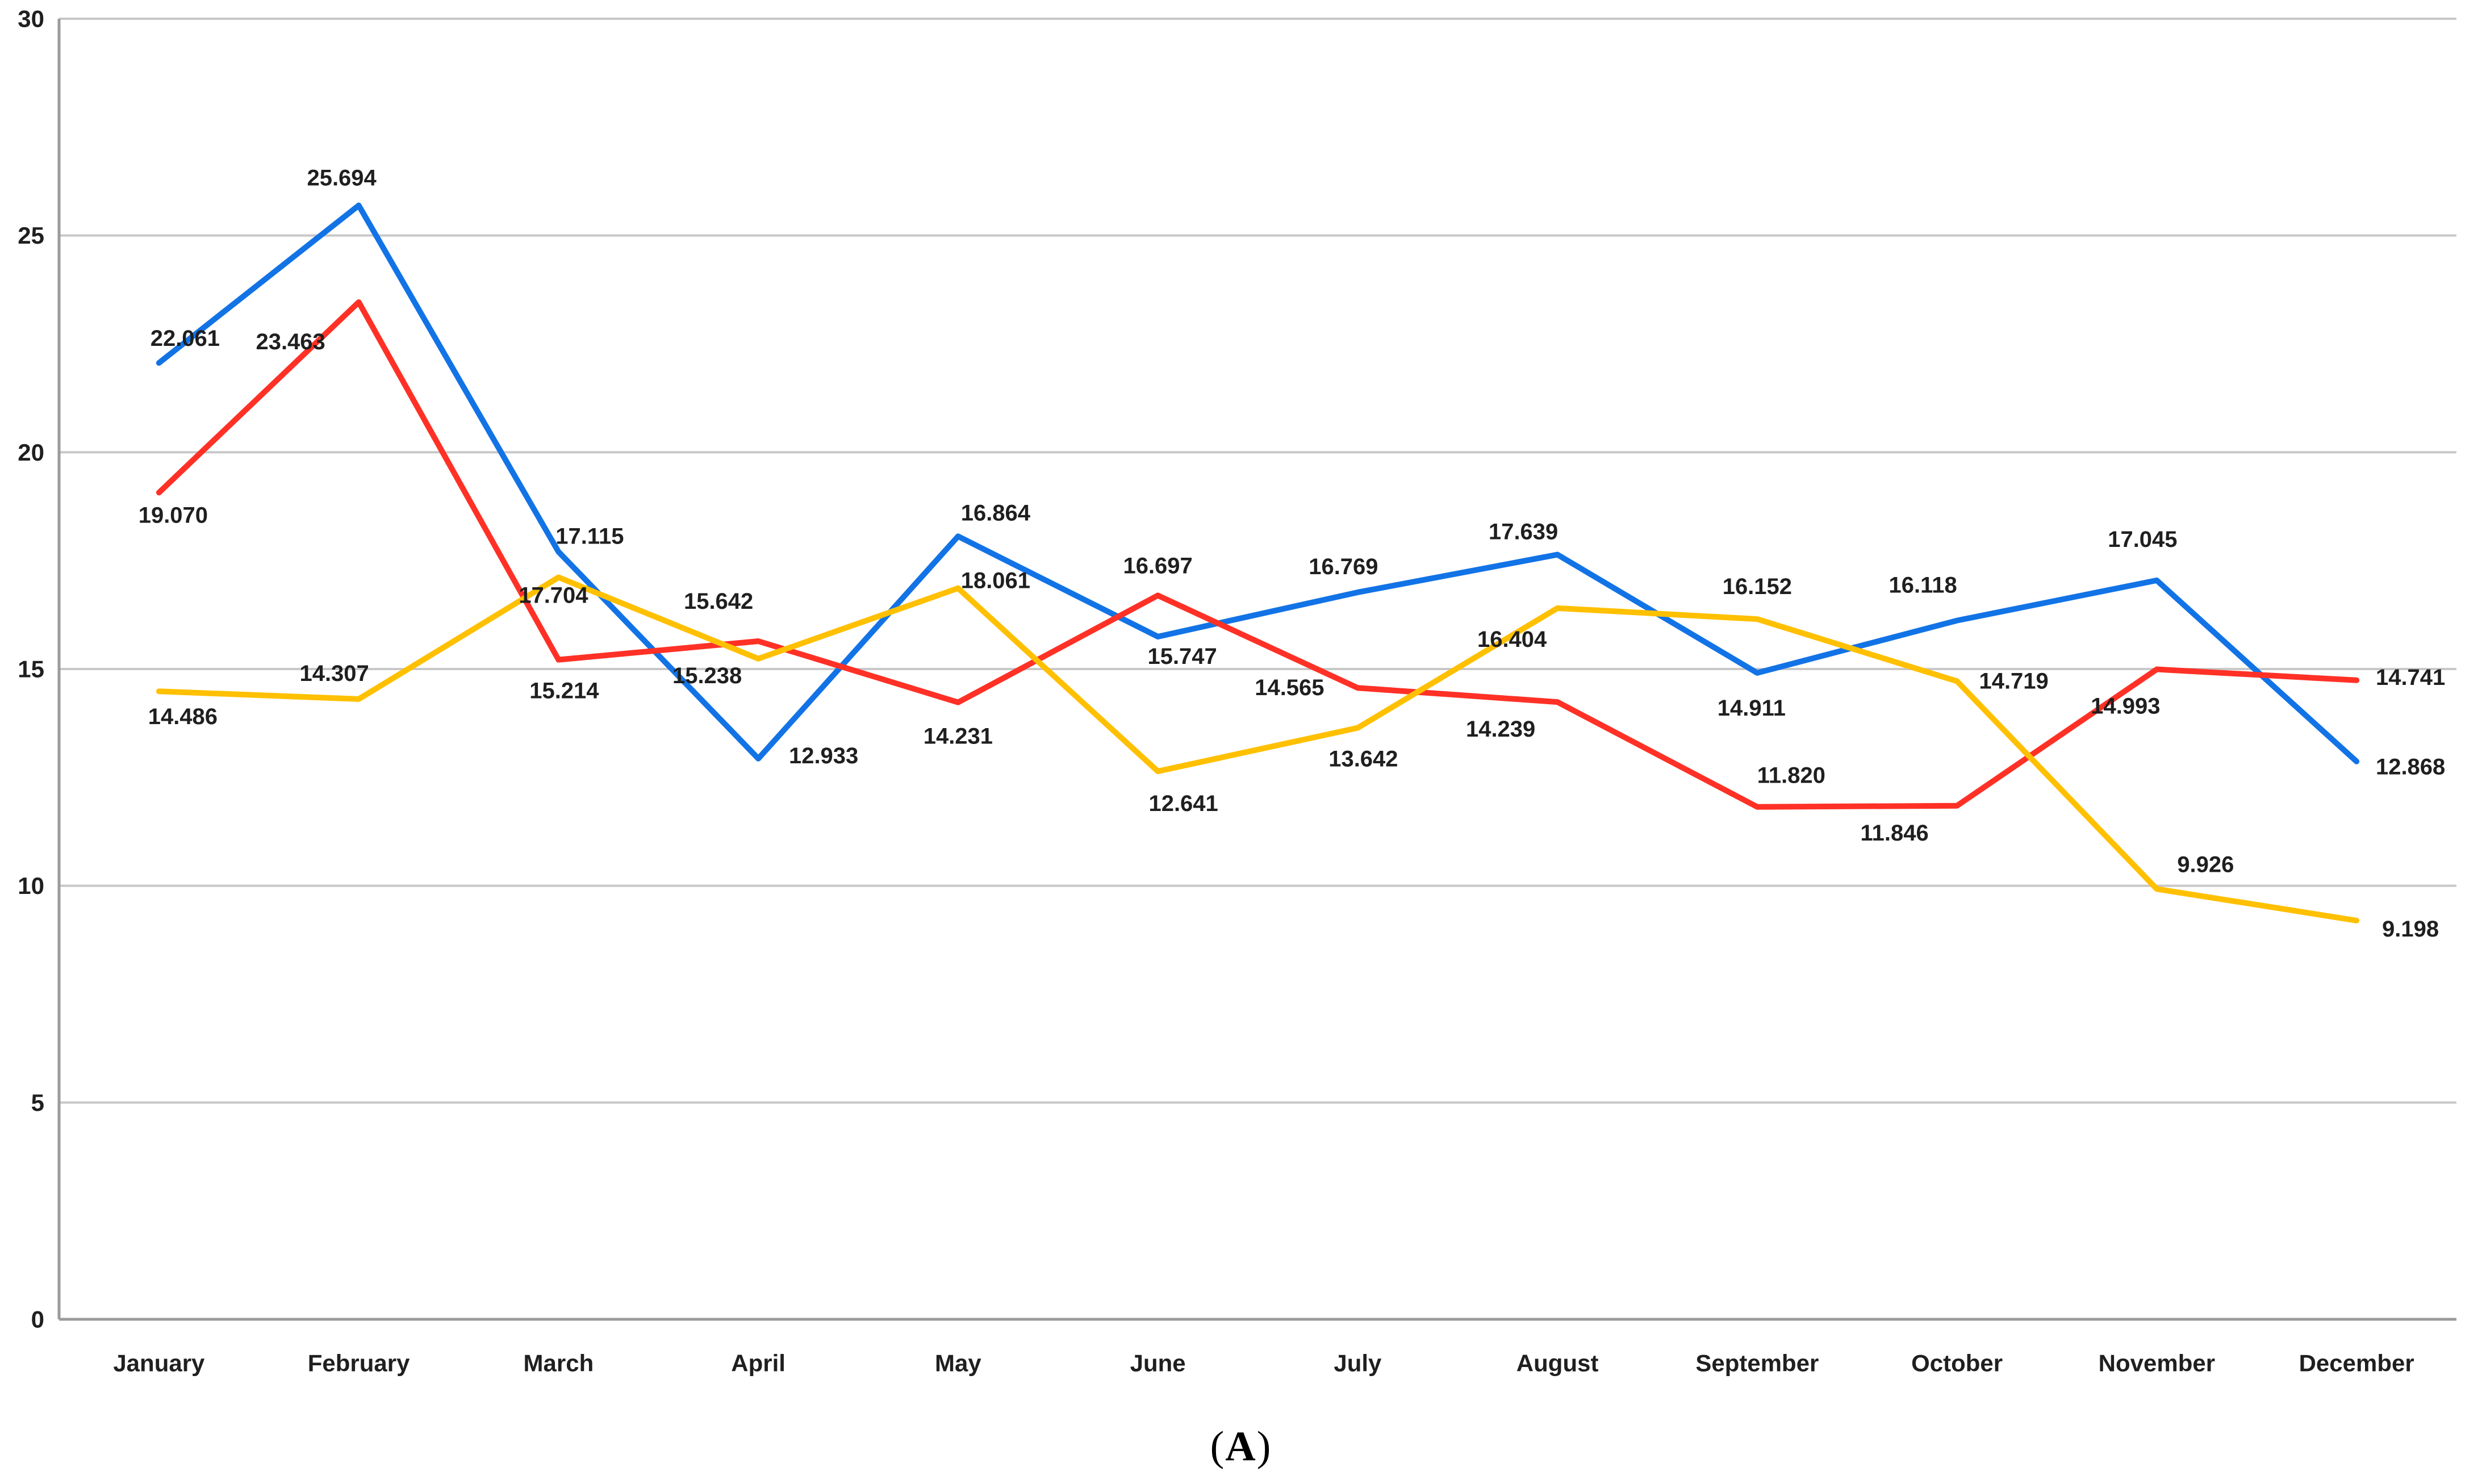  Describe the element at coordinates (334, 673) in the screenshot. I see `data-label-yellow-series: 14.307` at that location.